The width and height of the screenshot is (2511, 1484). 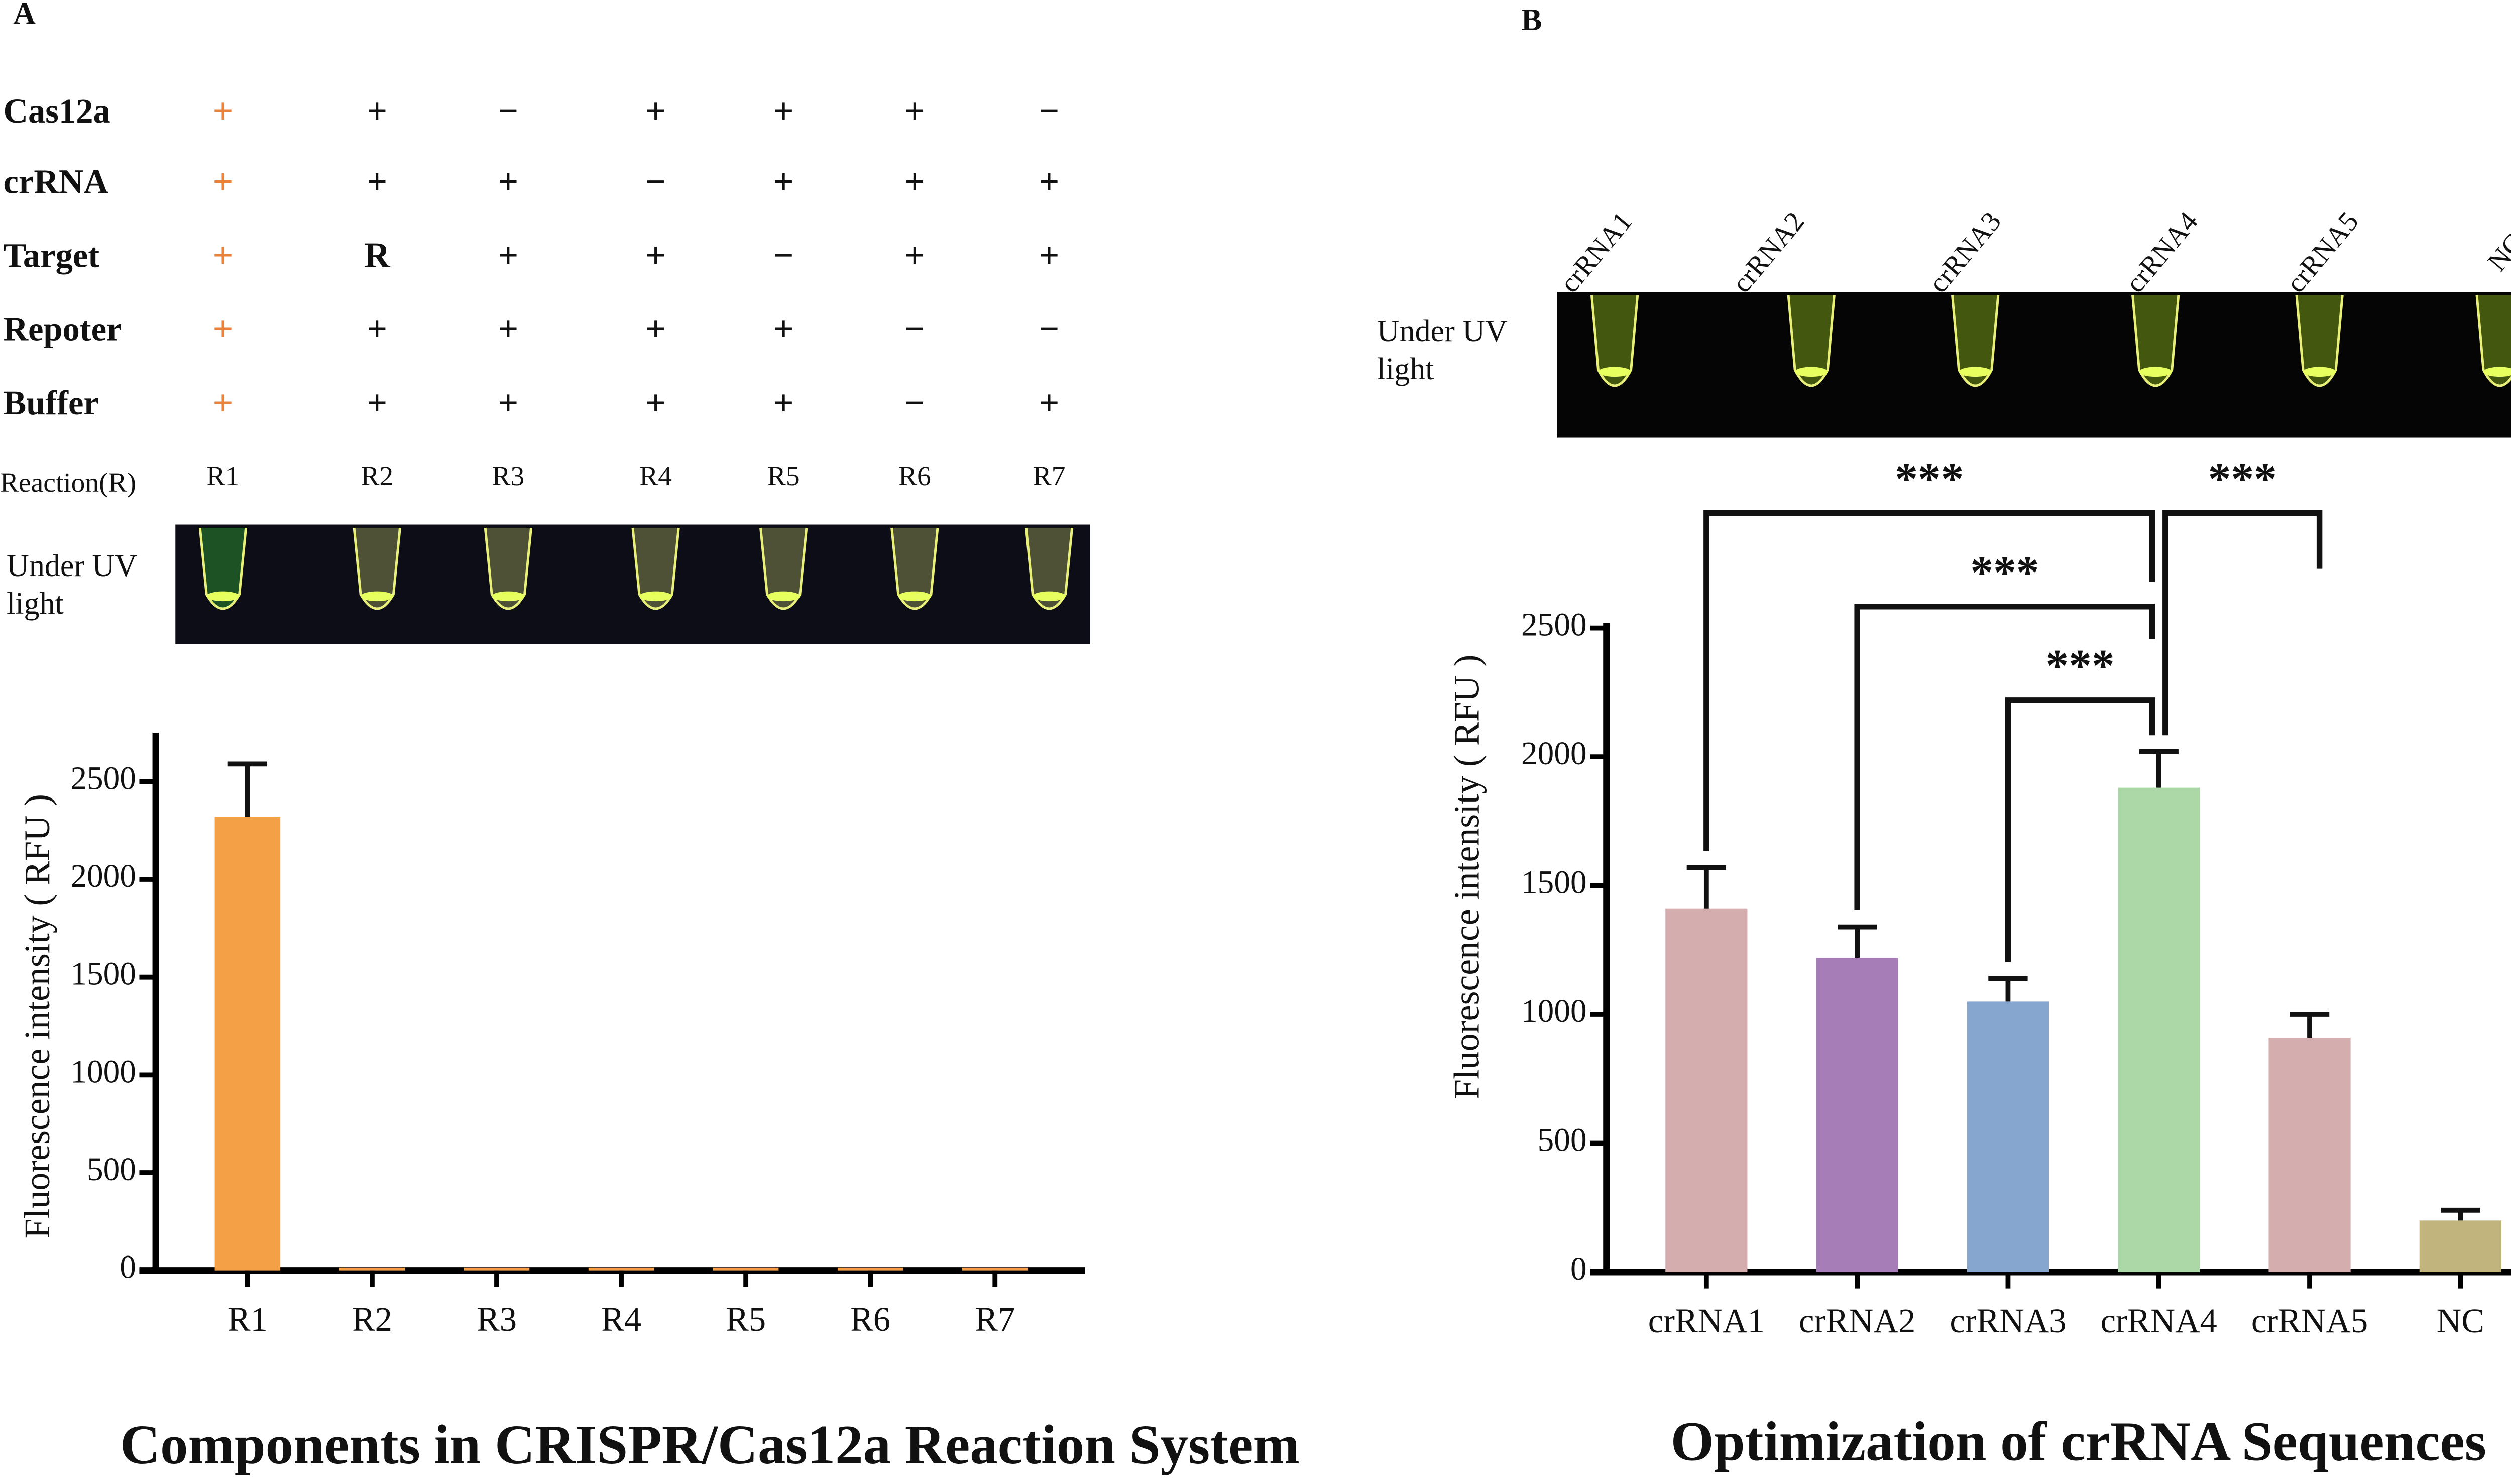 What do you see at coordinates (1531, 20) in the screenshot?
I see `panel-label: B` at bounding box center [1531, 20].